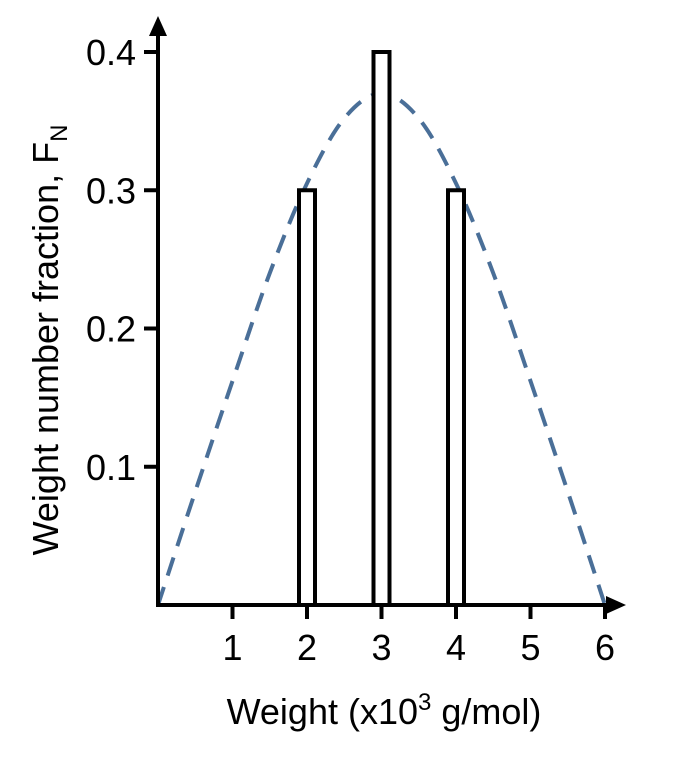  I want to click on x-tick-label-2: 2, so click(307, 647).